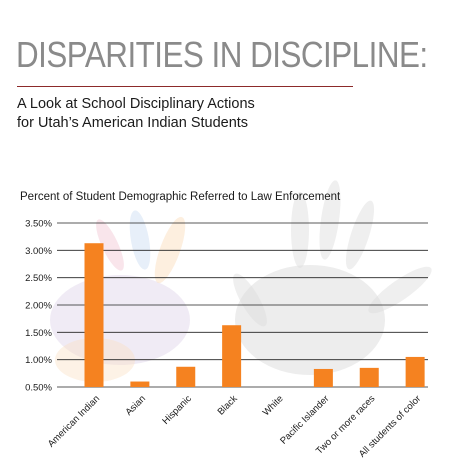  I want to click on subtitle-line-2: for Utah’s American Indian Students, so click(133, 123).